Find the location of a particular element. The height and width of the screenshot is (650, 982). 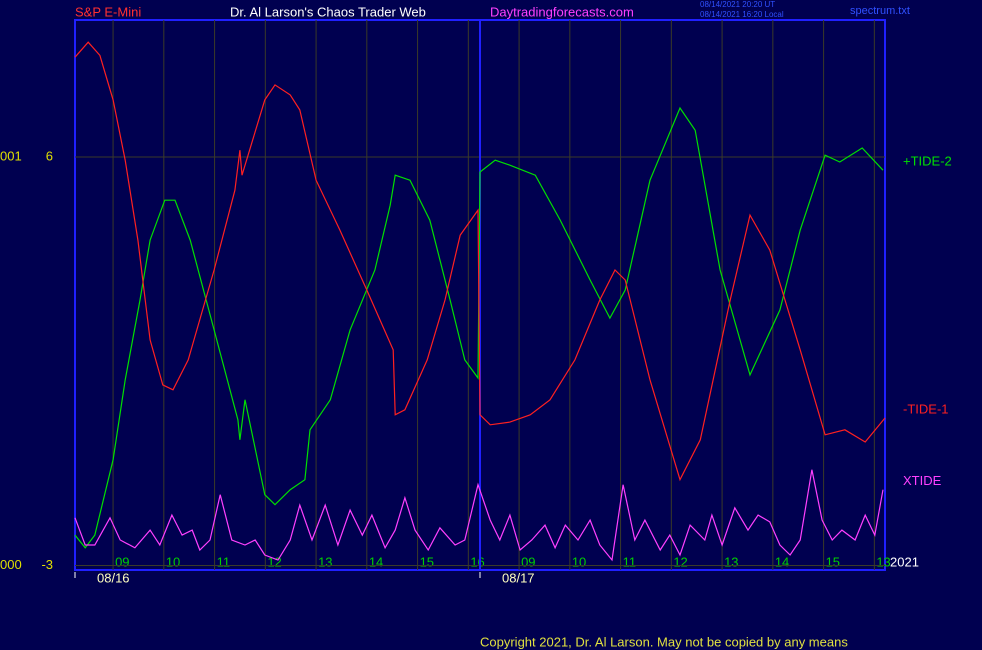

x-tick-label: 12 is located at coordinates (680, 561).